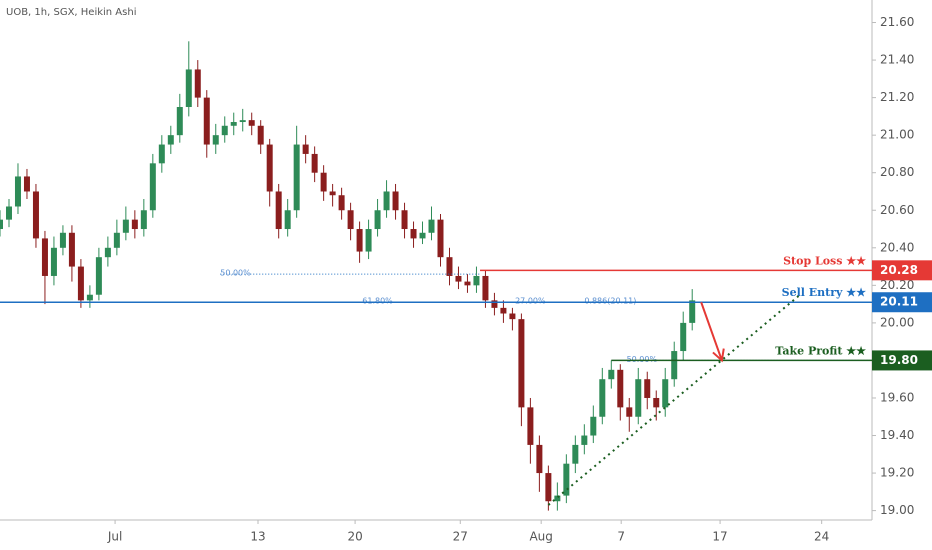 The image size is (932, 550). I want to click on fib-label: 50.00%, so click(235, 273).